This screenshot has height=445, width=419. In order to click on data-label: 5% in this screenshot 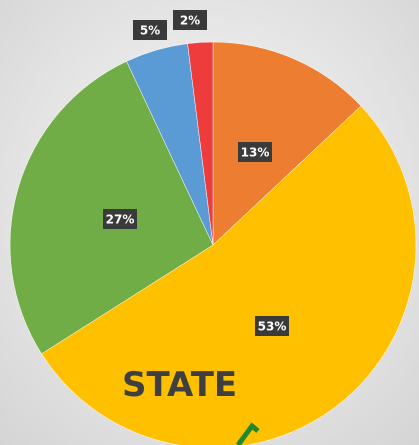, I will do `click(150, 31)`.